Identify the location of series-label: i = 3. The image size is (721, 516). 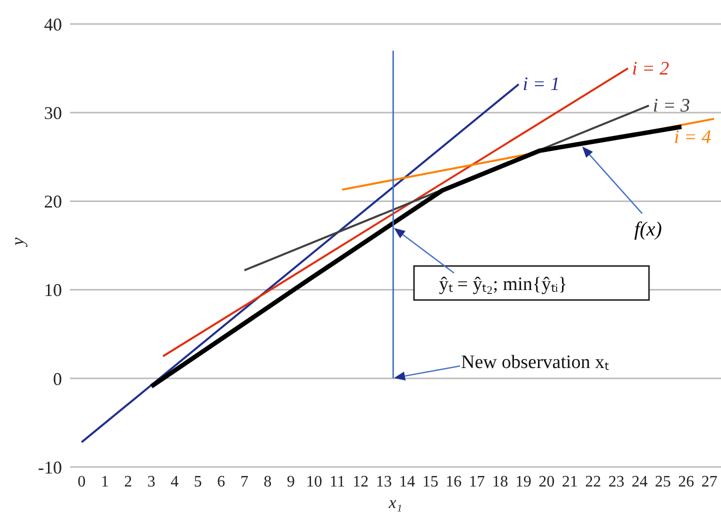
(671, 106).